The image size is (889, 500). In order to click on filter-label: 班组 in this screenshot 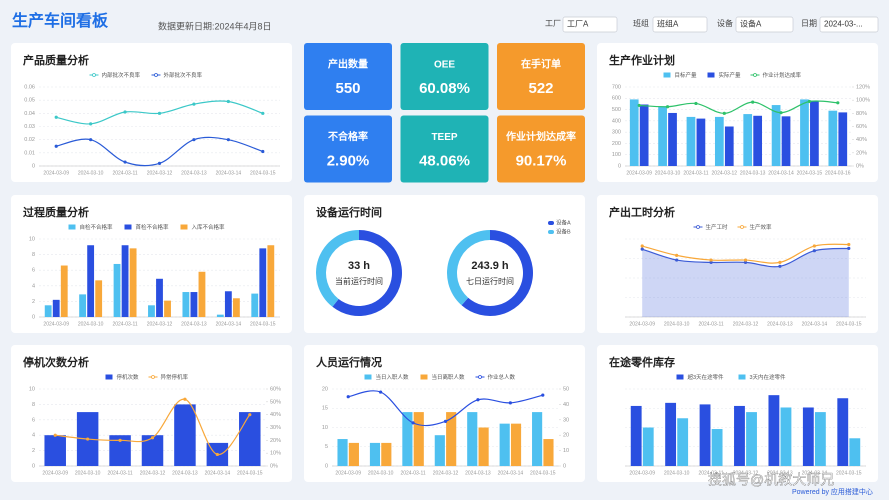, I will do `click(641, 23)`.